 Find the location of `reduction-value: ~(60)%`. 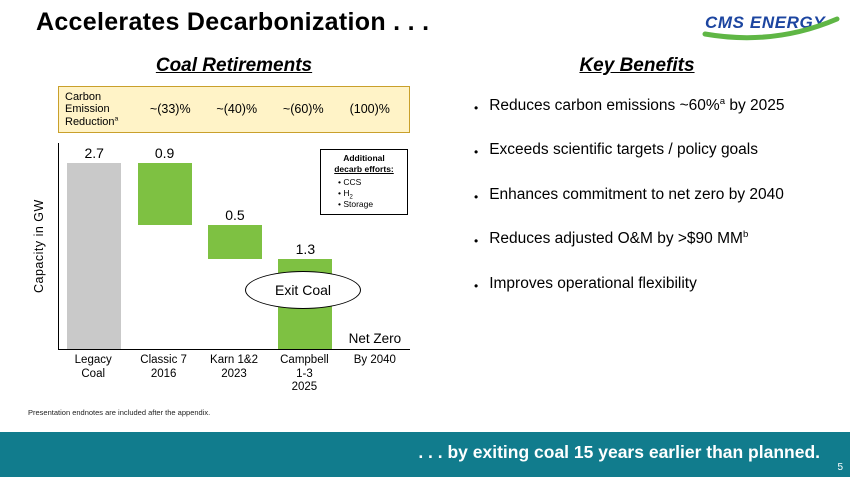

reduction-value: ~(60)% is located at coordinates (303, 109).